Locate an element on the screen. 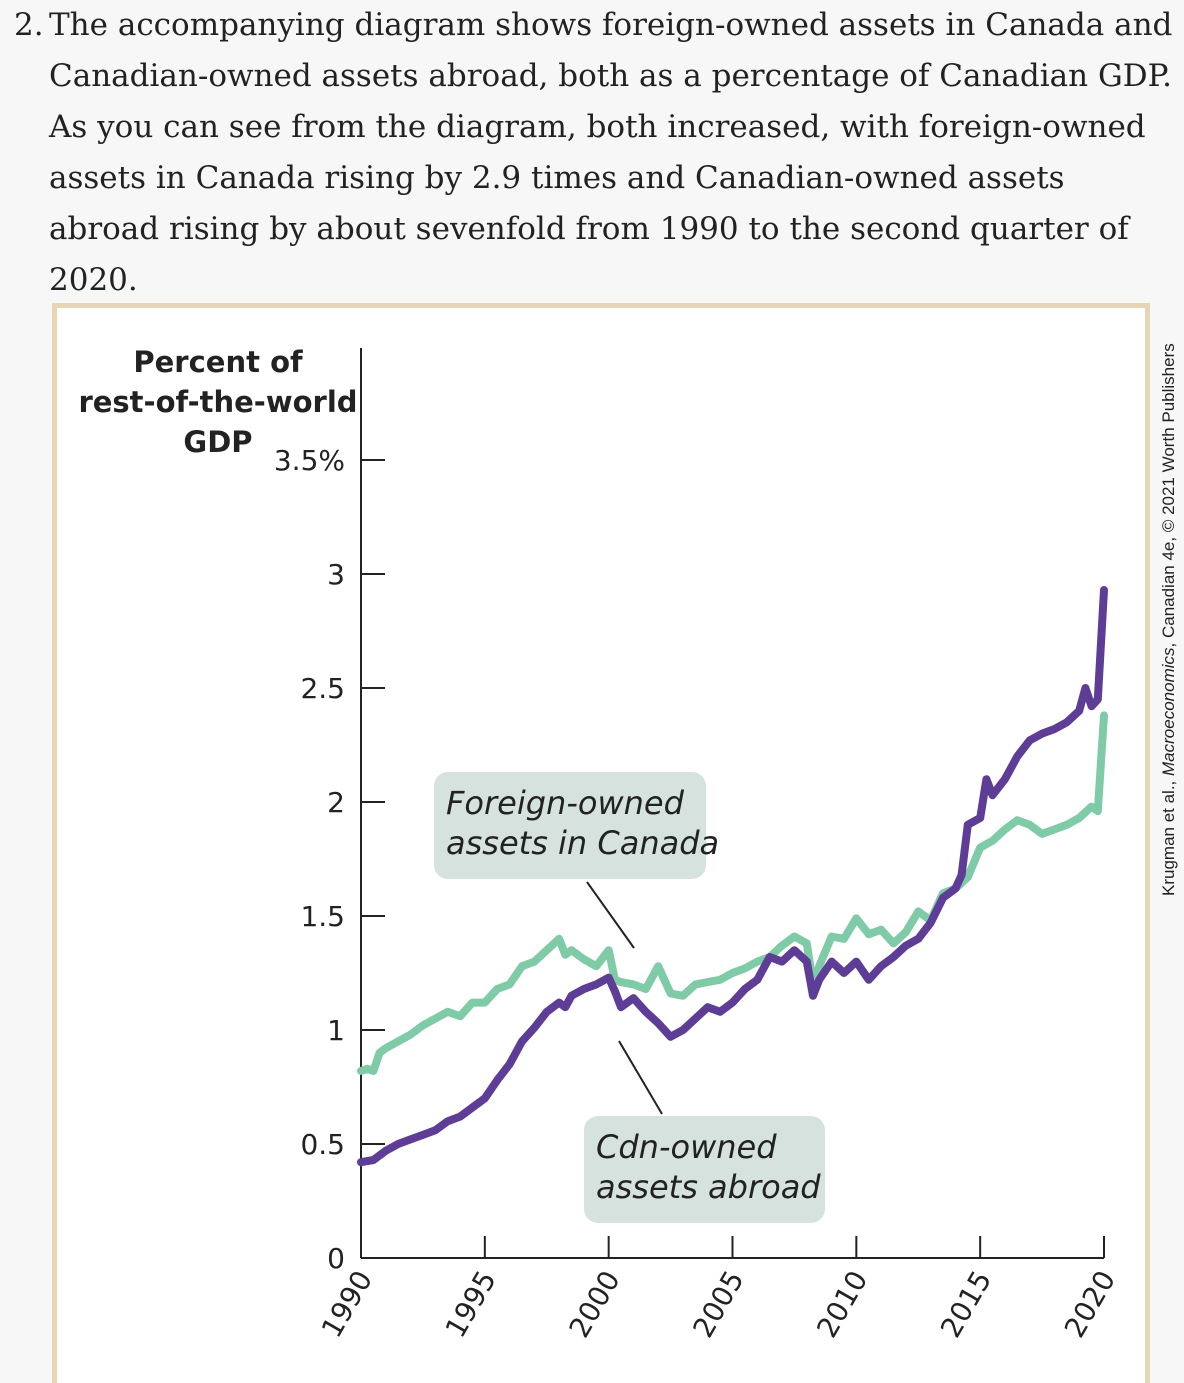  x-tick-label: 1990 is located at coordinates (347, 1304).